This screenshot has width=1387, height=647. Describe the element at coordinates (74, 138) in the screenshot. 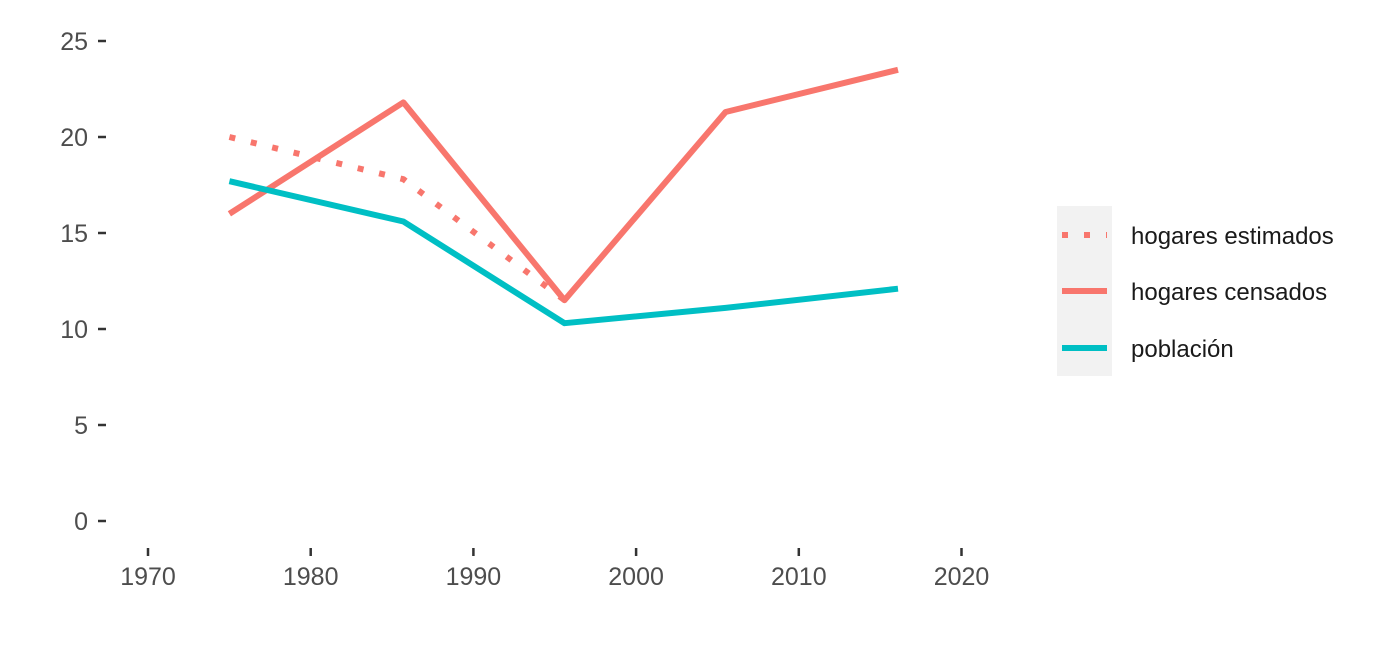

I see `y-tick-label: 20` at that location.